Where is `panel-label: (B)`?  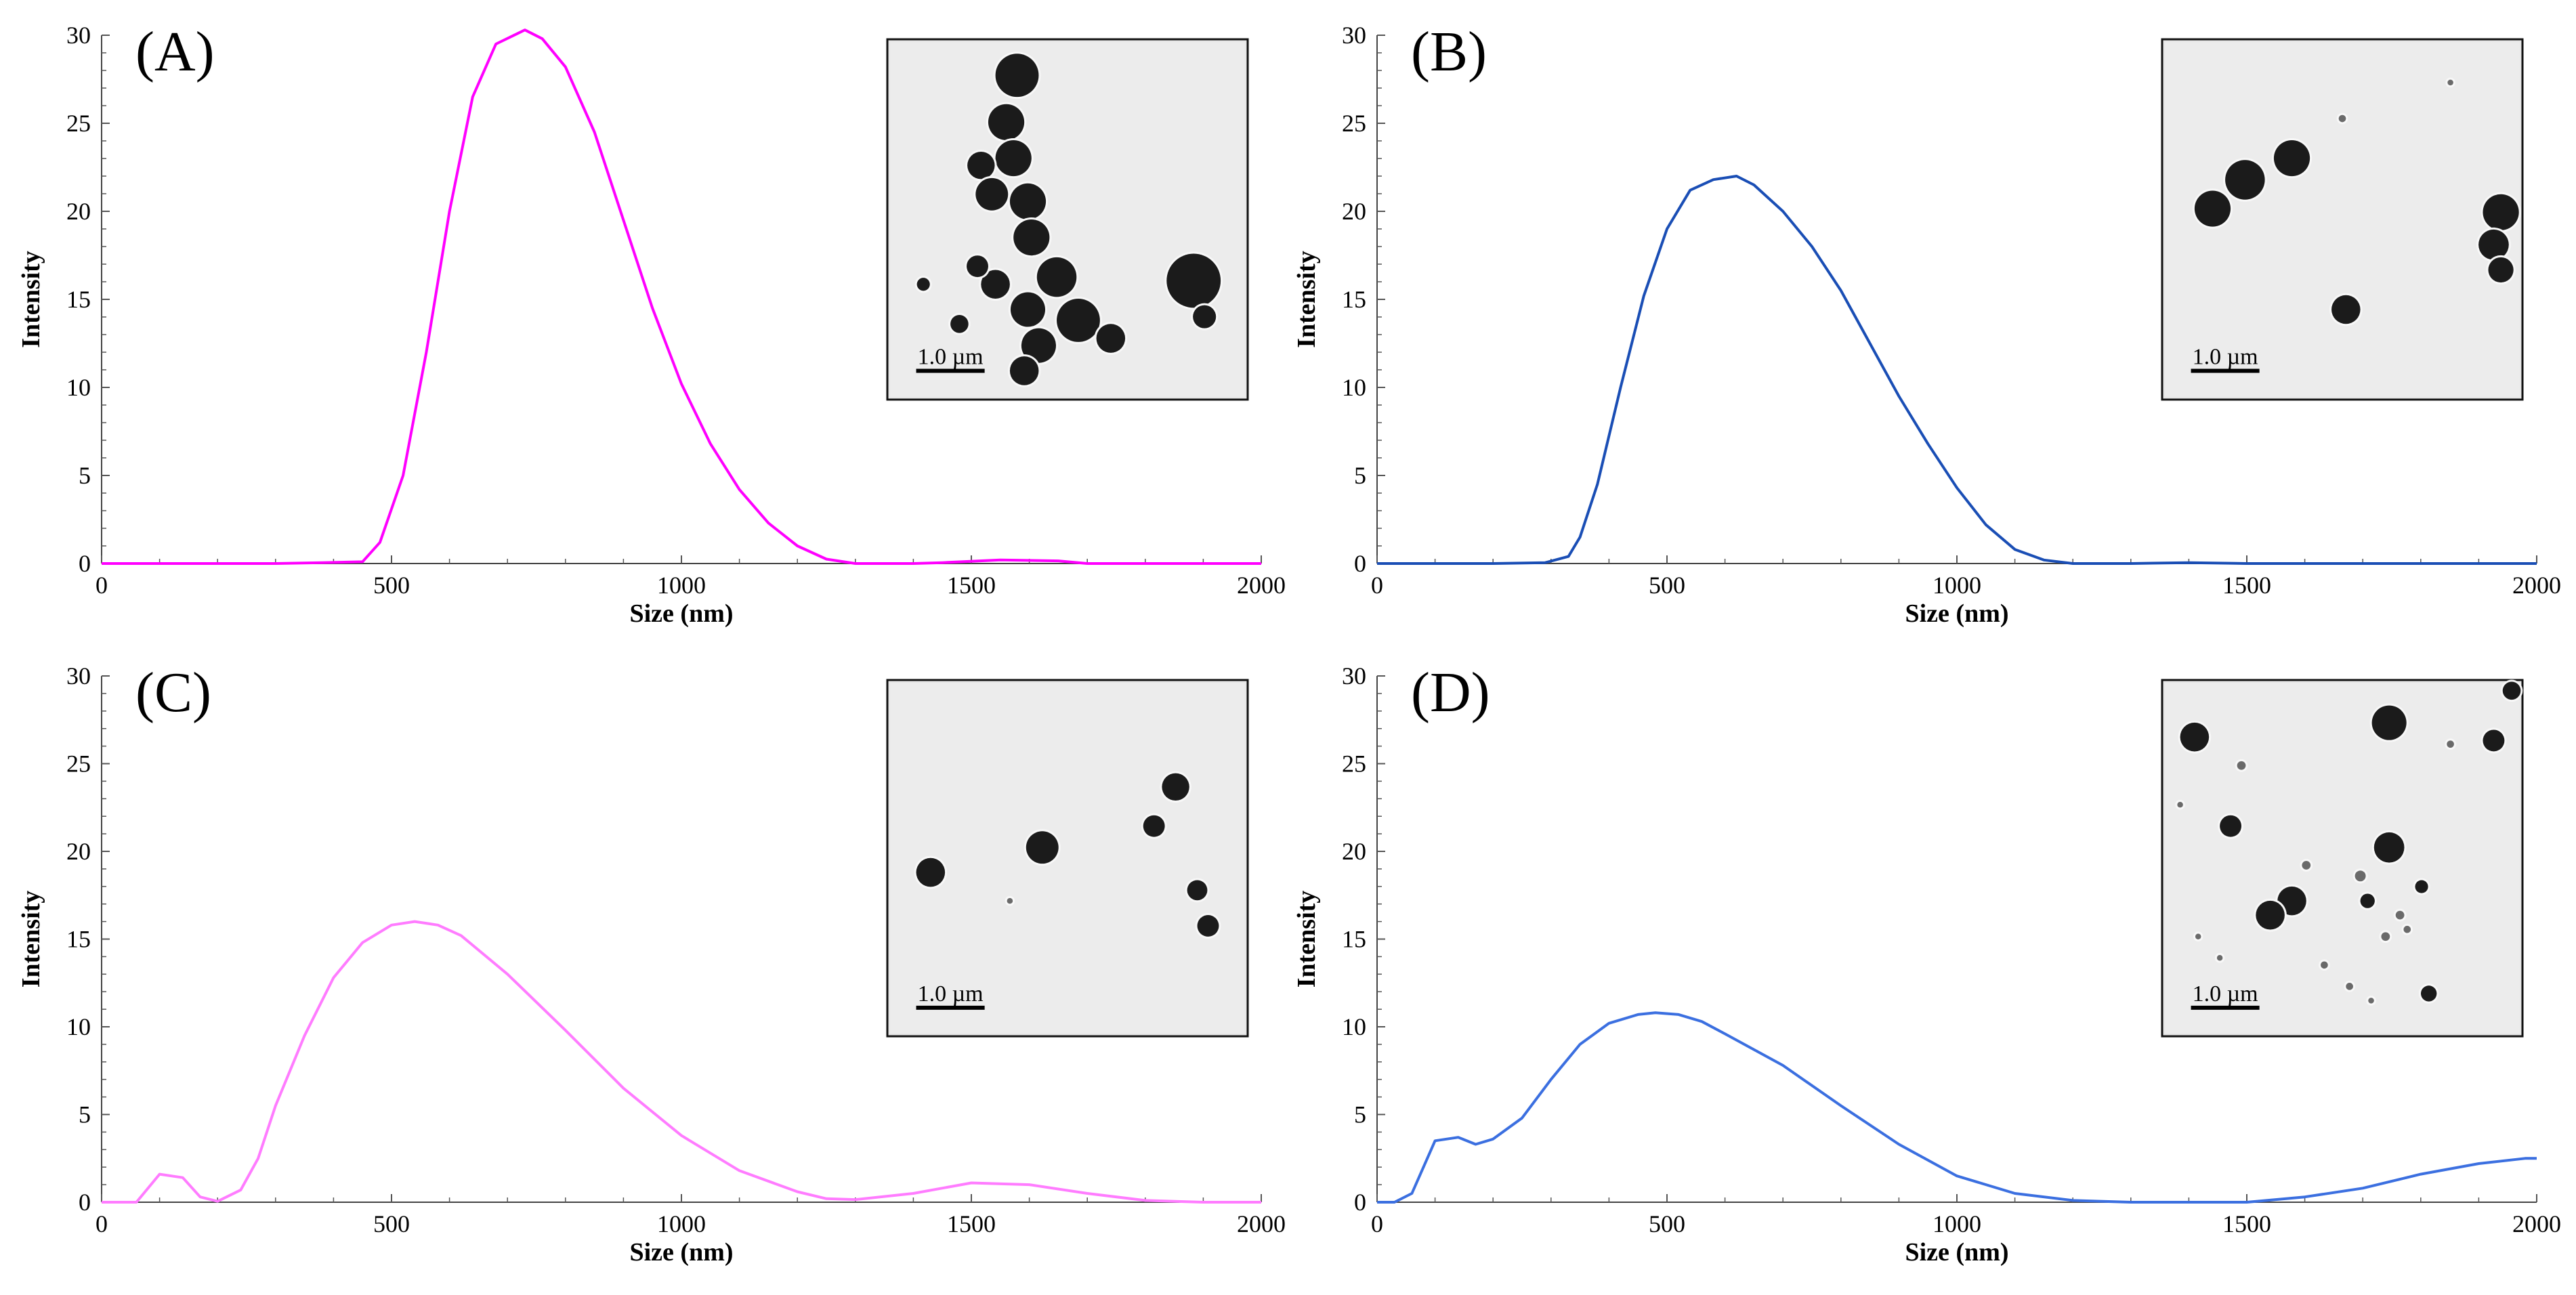 panel-label: (B) is located at coordinates (1449, 51).